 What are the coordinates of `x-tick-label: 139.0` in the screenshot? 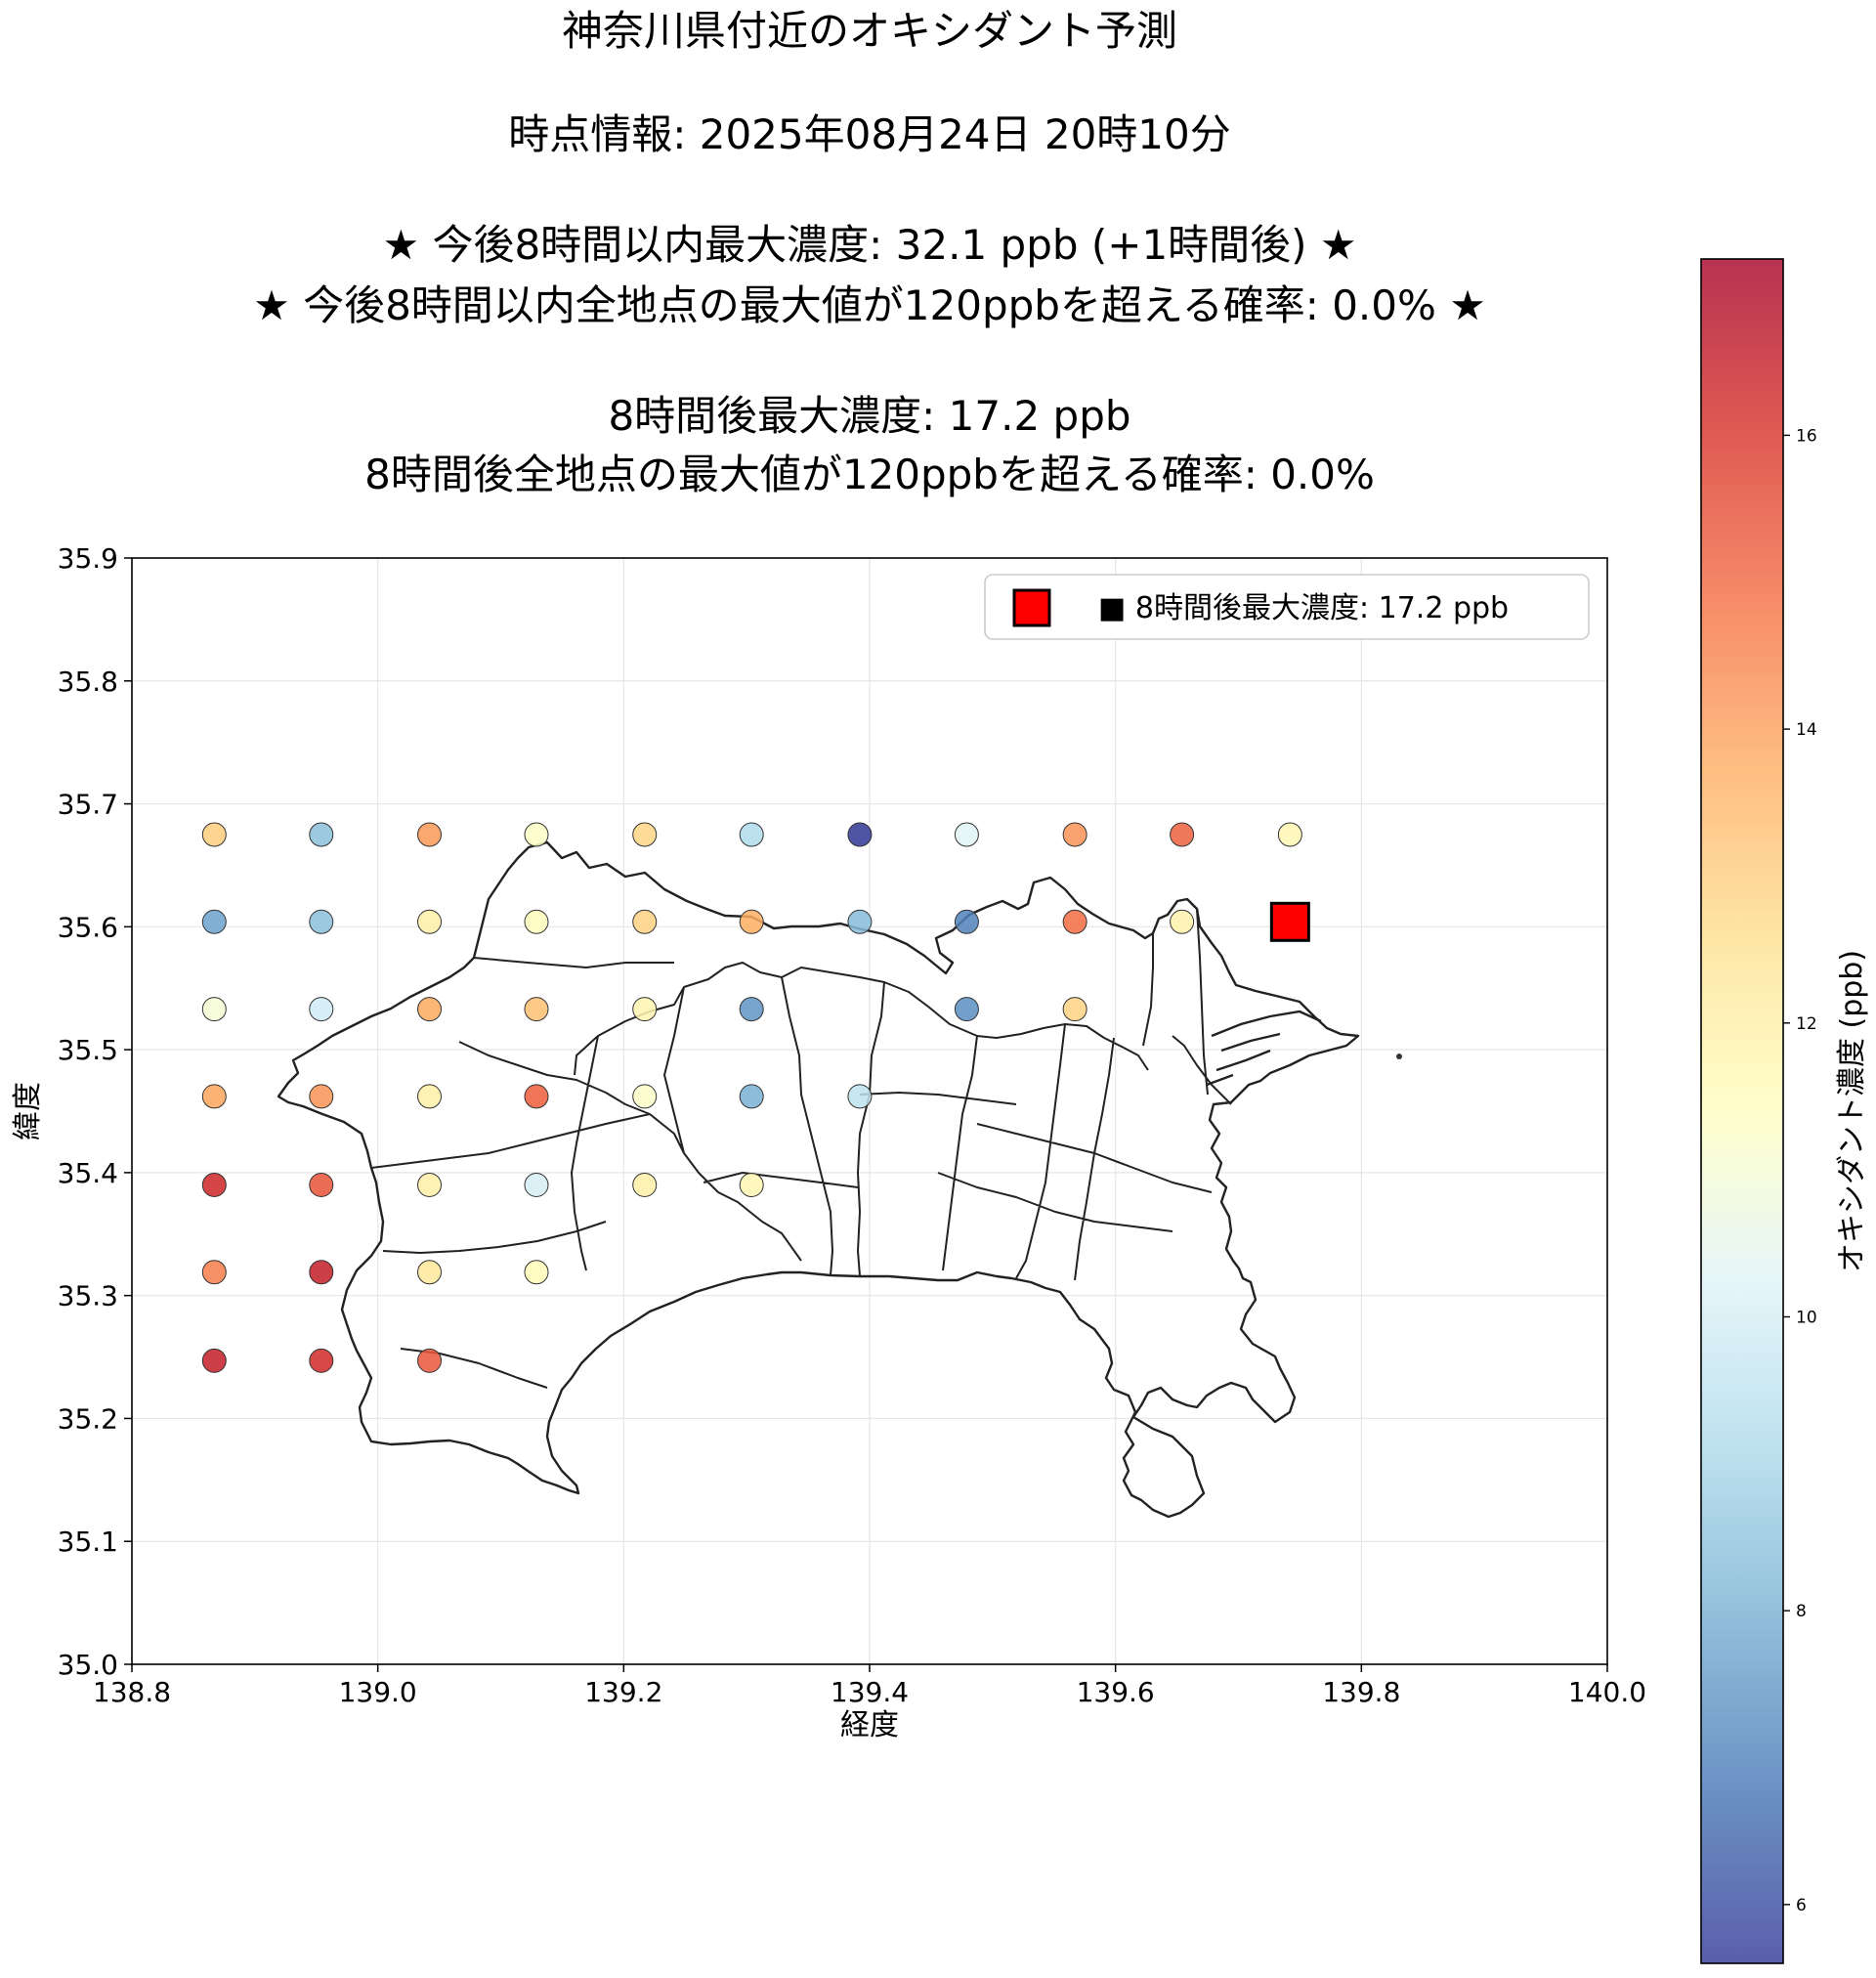 It's located at (378, 1692).